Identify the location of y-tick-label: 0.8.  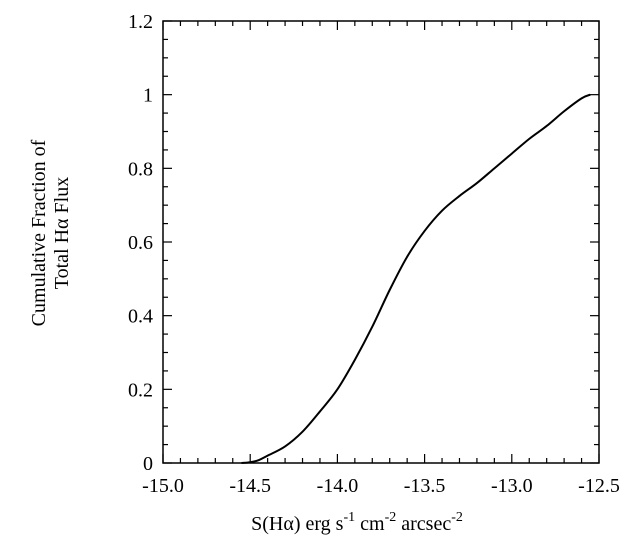
(140, 169).